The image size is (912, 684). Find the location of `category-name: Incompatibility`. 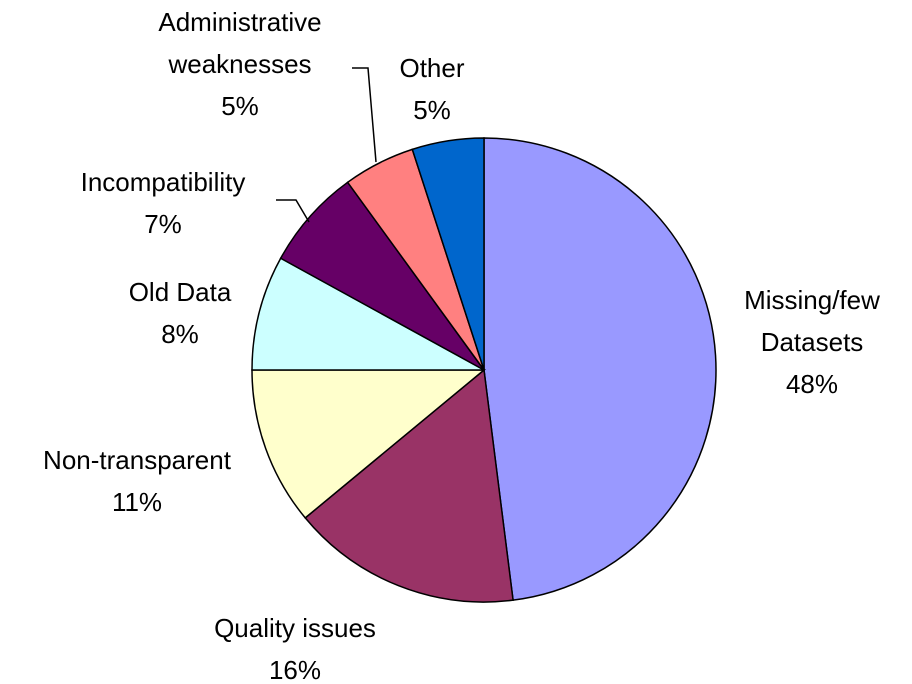

category-name: Incompatibility is located at coordinates (163, 182).